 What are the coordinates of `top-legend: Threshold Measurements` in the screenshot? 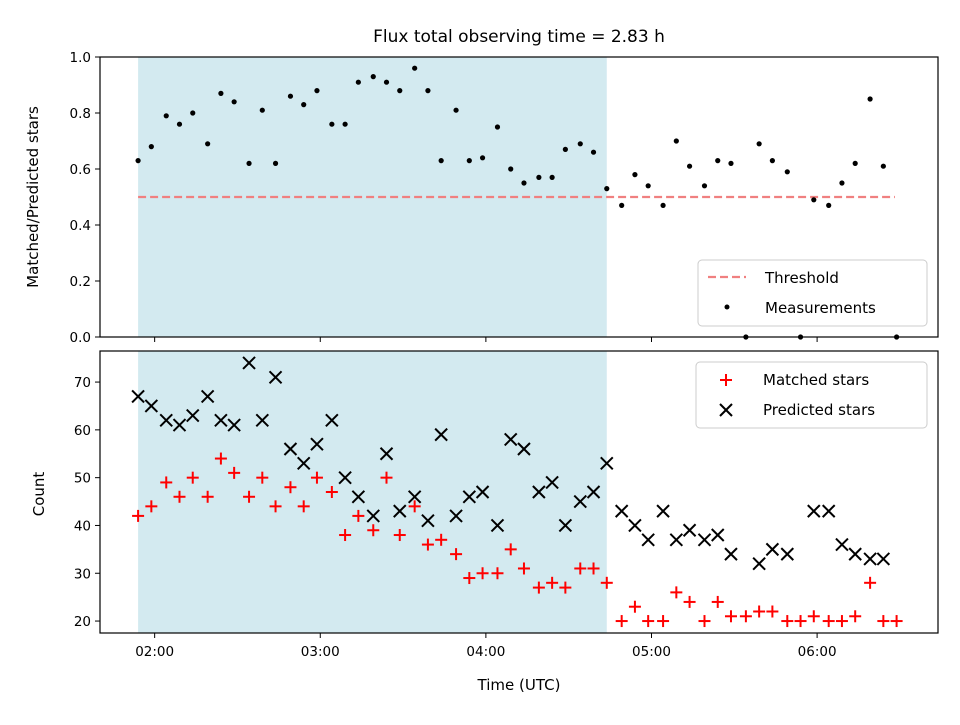 It's located at (812, 293).